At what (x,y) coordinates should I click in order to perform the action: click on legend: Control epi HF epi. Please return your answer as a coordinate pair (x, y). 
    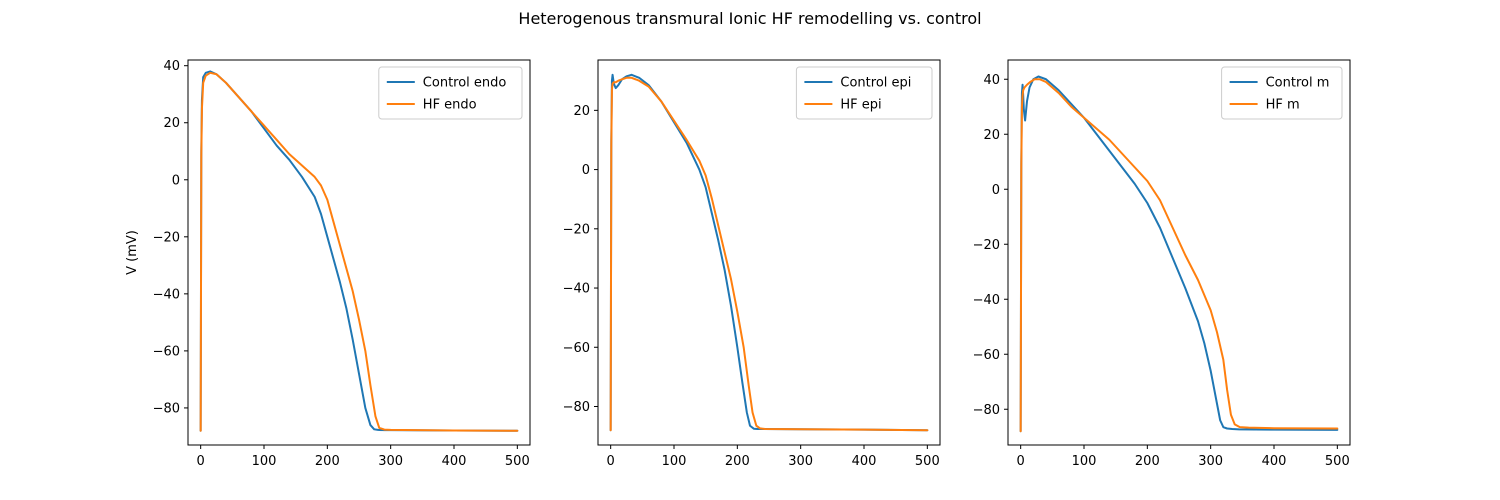
    Looking at the image, I should click on (864, 93).